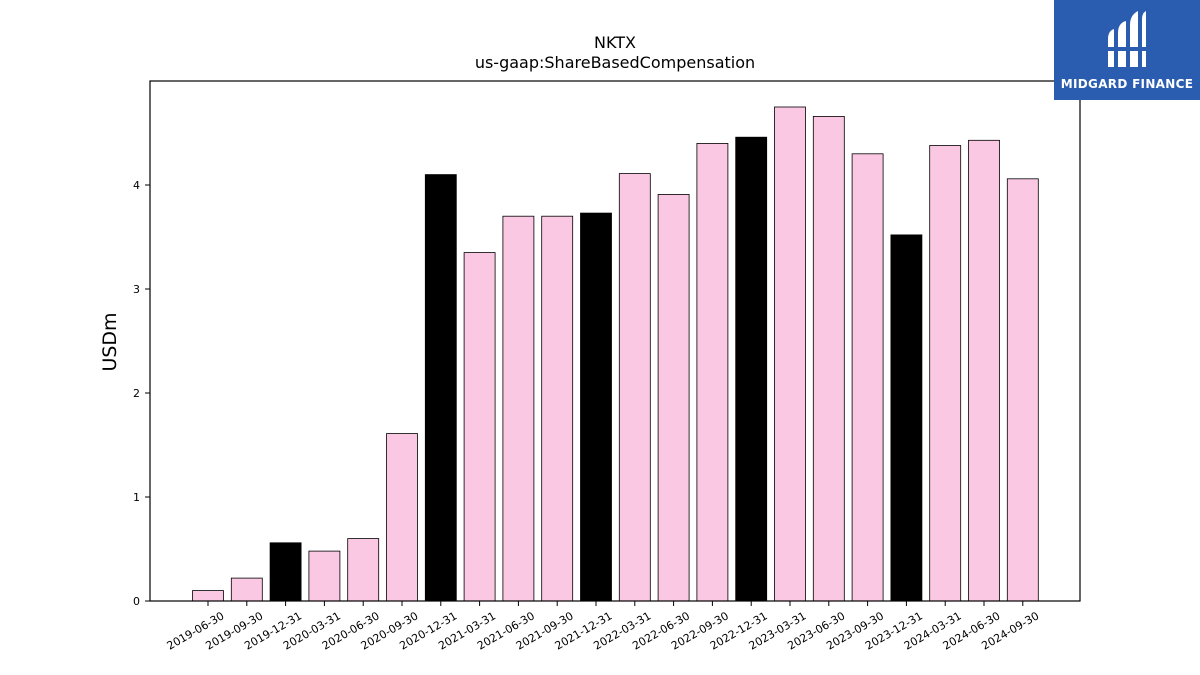 This screenshot has width=1200, height=675. Describe the element at coordinates (1127, 84) in the screenshot. I see `logo-text: MIDGARD FINANCE` at that location.